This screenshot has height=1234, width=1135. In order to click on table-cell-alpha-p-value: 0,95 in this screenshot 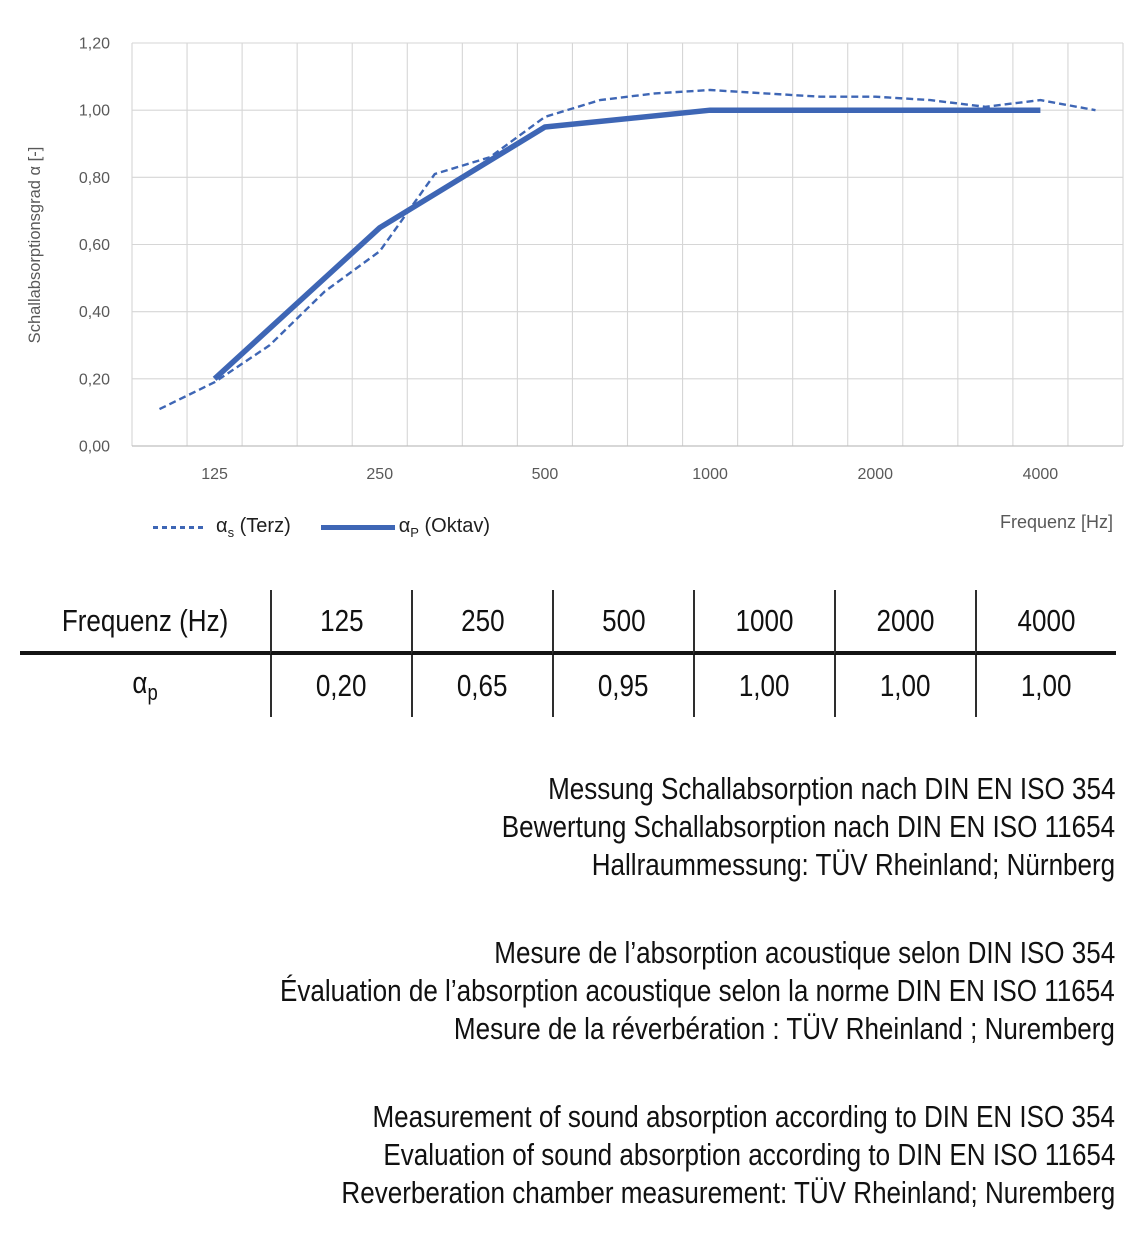, I will do `click(622, 686)`.